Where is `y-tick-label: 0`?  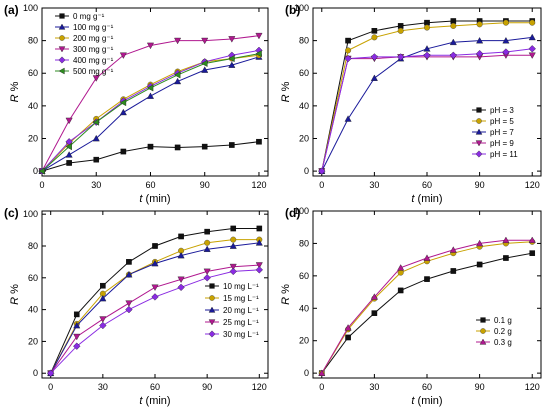
y-tick-label: 0 is located at coordinates (306, 373).